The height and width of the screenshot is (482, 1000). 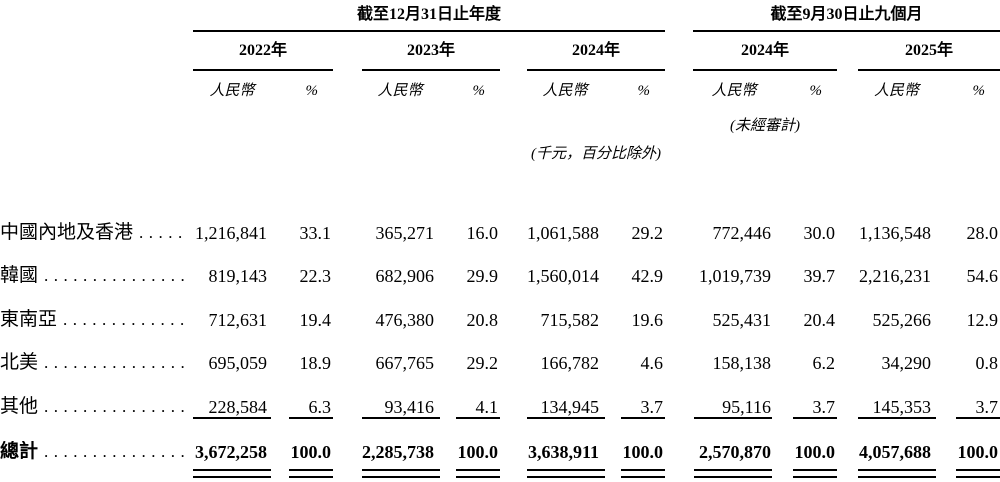 What do you see at coordinates (819, 319) in the screenshot?
I see `value-cell: 20.4` at bounding box center [819, 319].